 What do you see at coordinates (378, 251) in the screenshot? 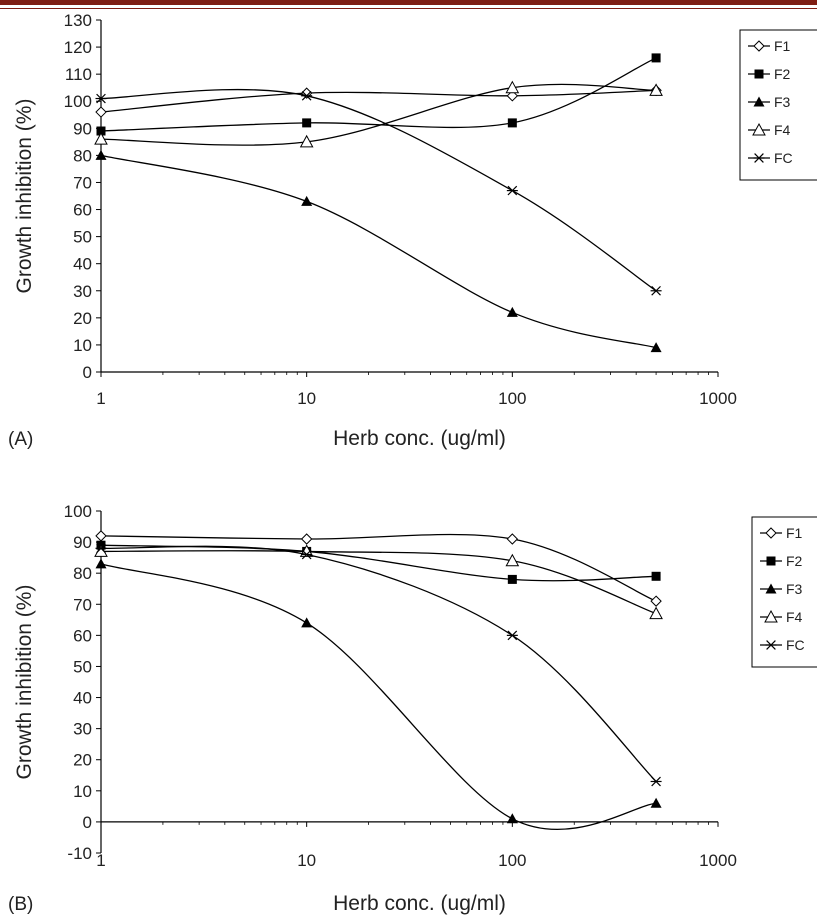
I see `series-line-f3` at bounding box center [378, 251].